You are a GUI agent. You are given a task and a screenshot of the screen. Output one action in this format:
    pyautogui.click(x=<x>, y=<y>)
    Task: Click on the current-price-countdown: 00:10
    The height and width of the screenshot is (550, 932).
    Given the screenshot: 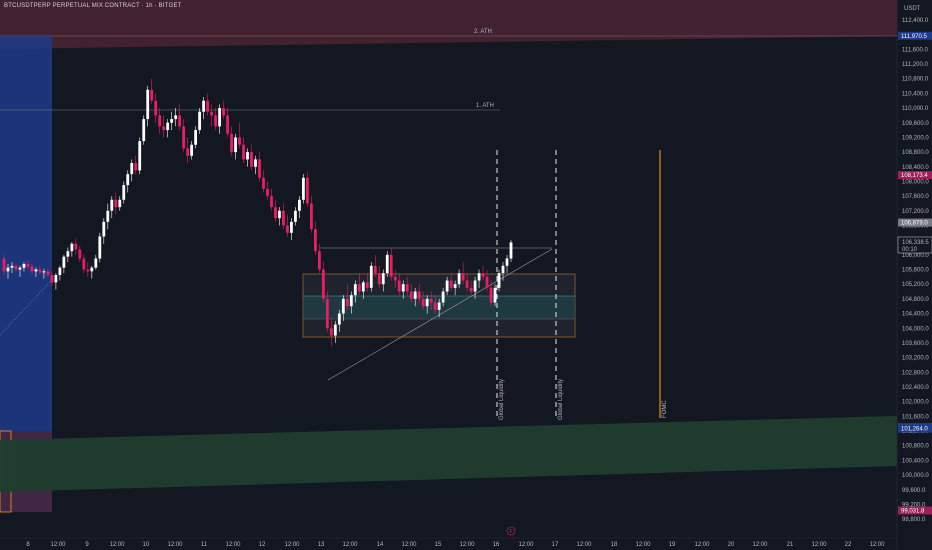 What is the action you would take?
    pyautogui.click(x=910, y=250)
    